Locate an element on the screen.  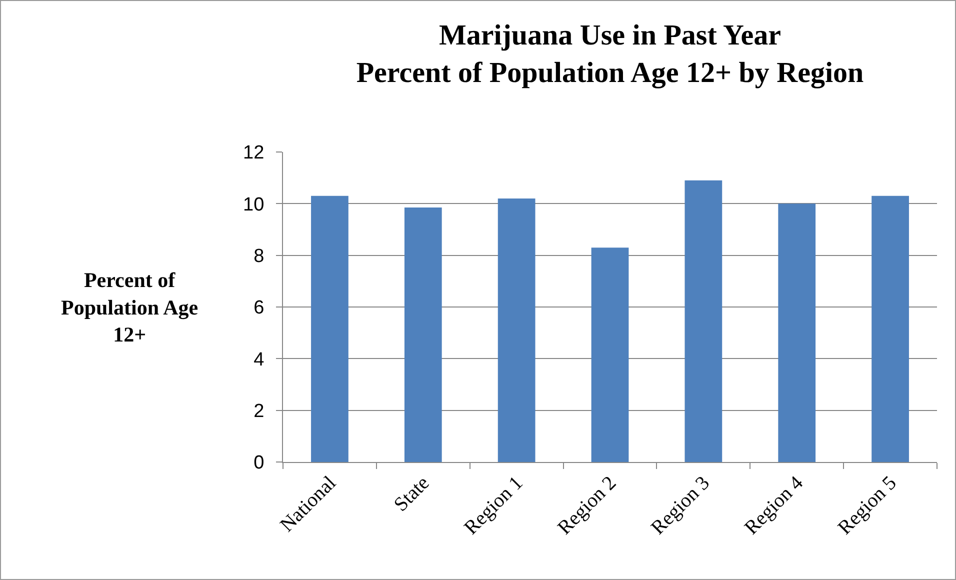
x-tick-label: State is located at coordinates (412, 494).